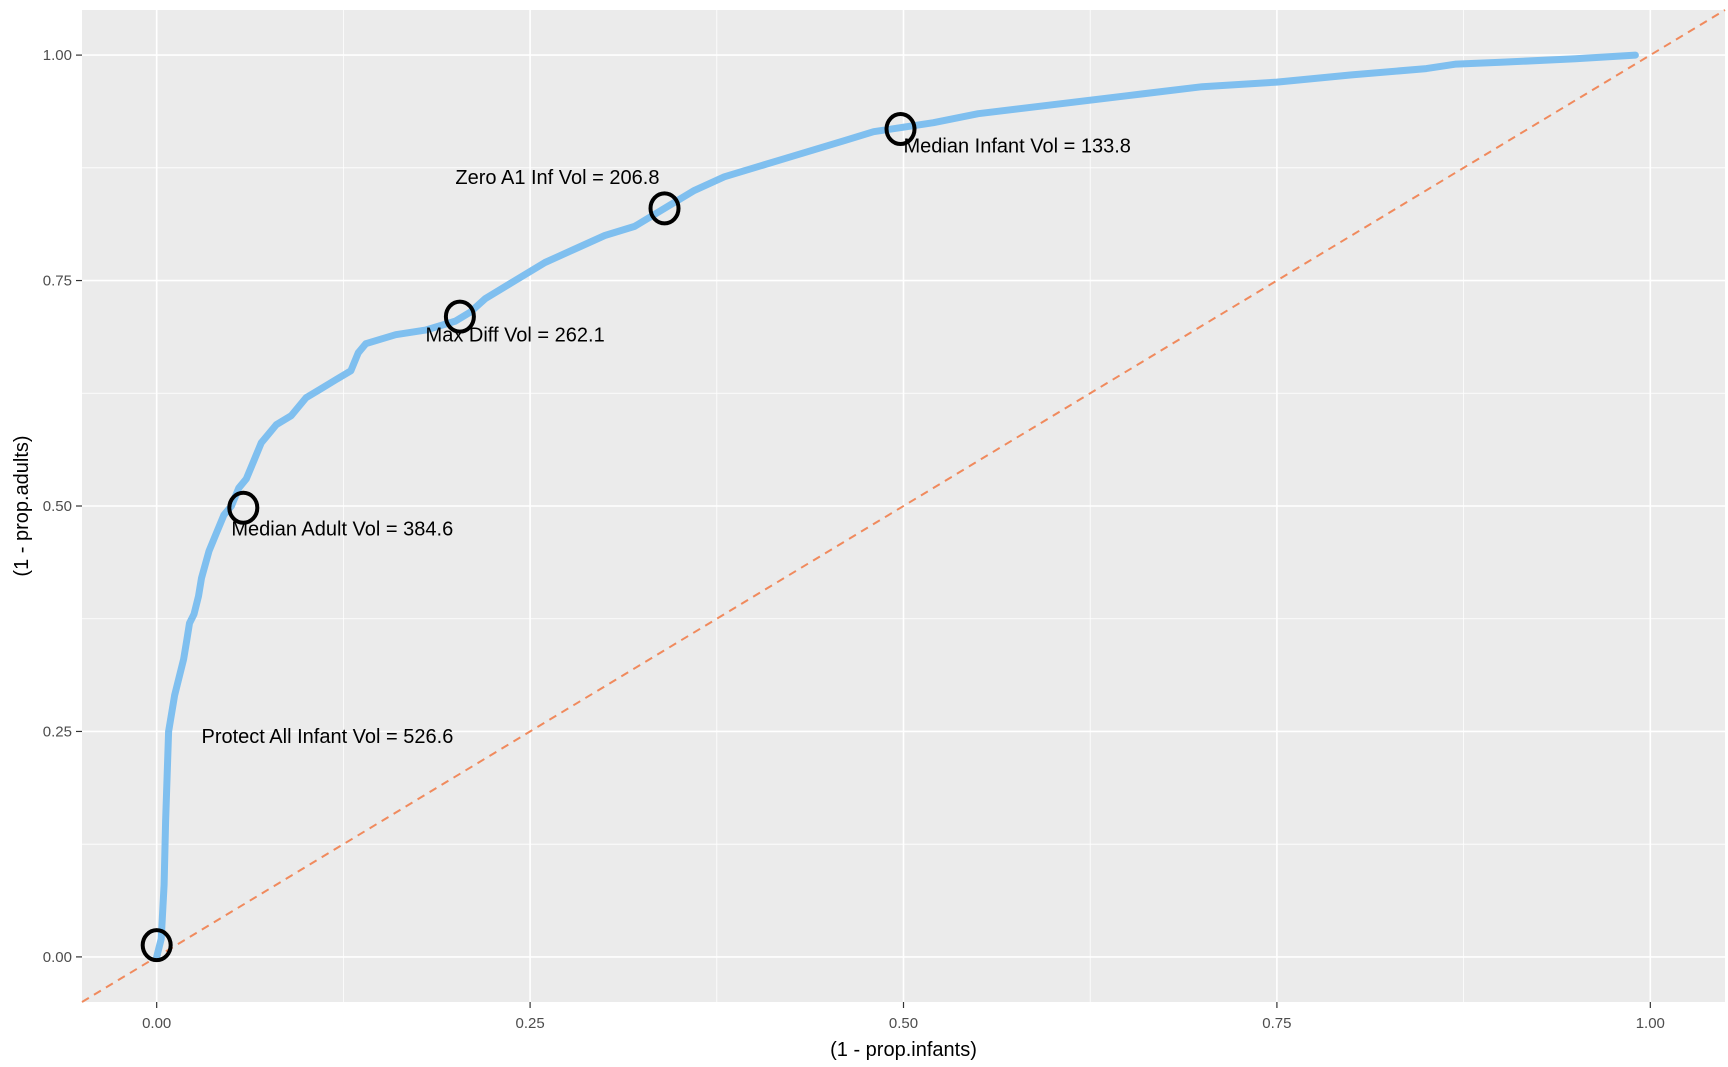  Describe the element at coordinates (1650, 1023) in the screenshot. I see `x-tick-label: 1.00` at that location.